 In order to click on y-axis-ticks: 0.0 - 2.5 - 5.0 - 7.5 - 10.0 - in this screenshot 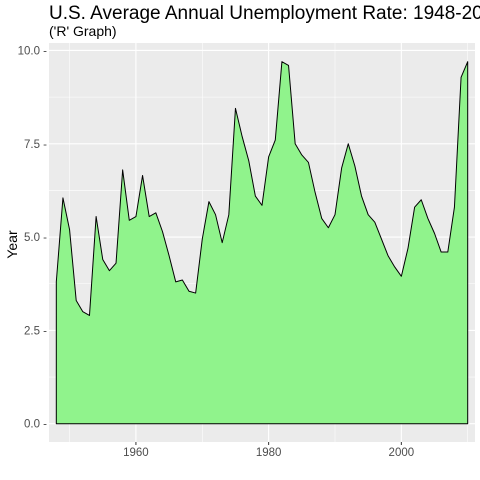, I will do `click(33, 237)`.